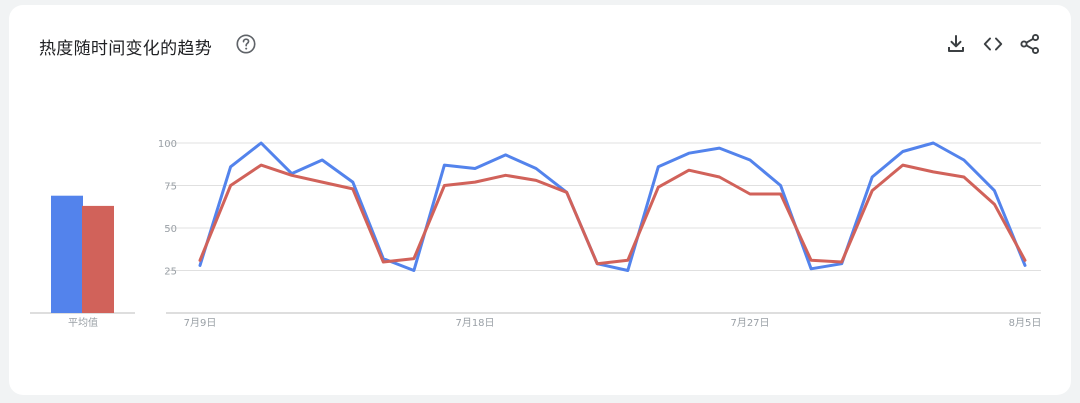 The image size is (1080, 403). Describe the element at coordinates (246, 44) in the screenshot. I see `help-circle-icon` at that location.